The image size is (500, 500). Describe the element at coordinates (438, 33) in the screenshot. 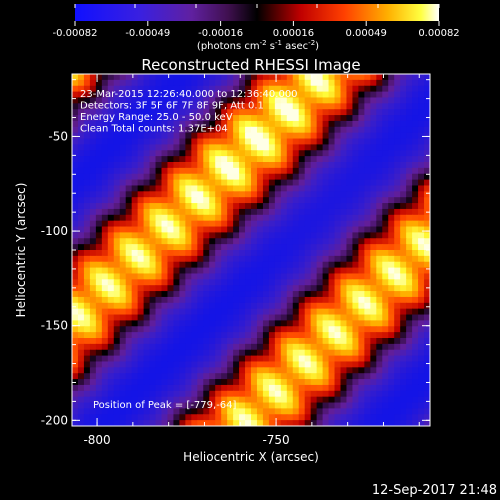

I see `colorbar-tick-label: 0.00082` at that location.